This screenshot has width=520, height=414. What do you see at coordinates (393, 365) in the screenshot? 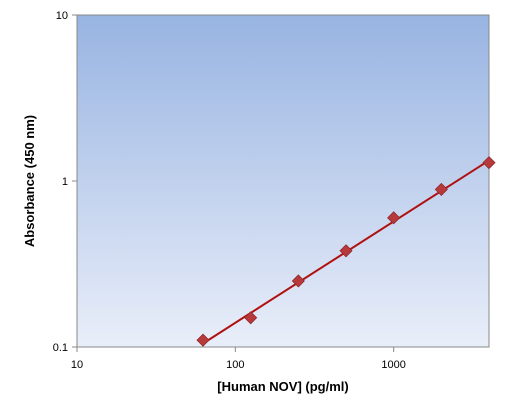
I see `x-tick-label: 1000` at bounding box center [393, 365].